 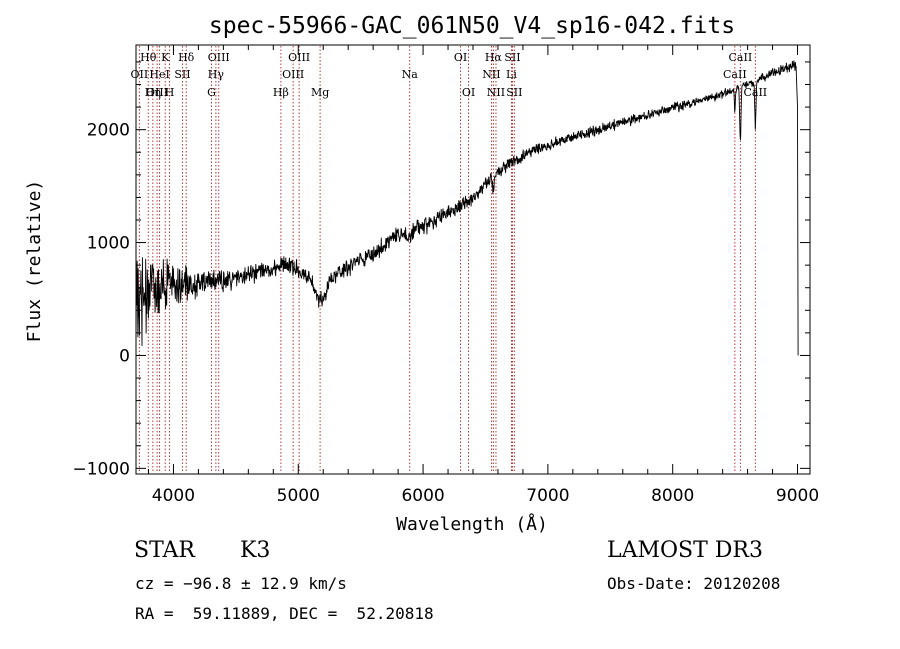 I want to click on line-label: HeI, so click(x=159, y=74).